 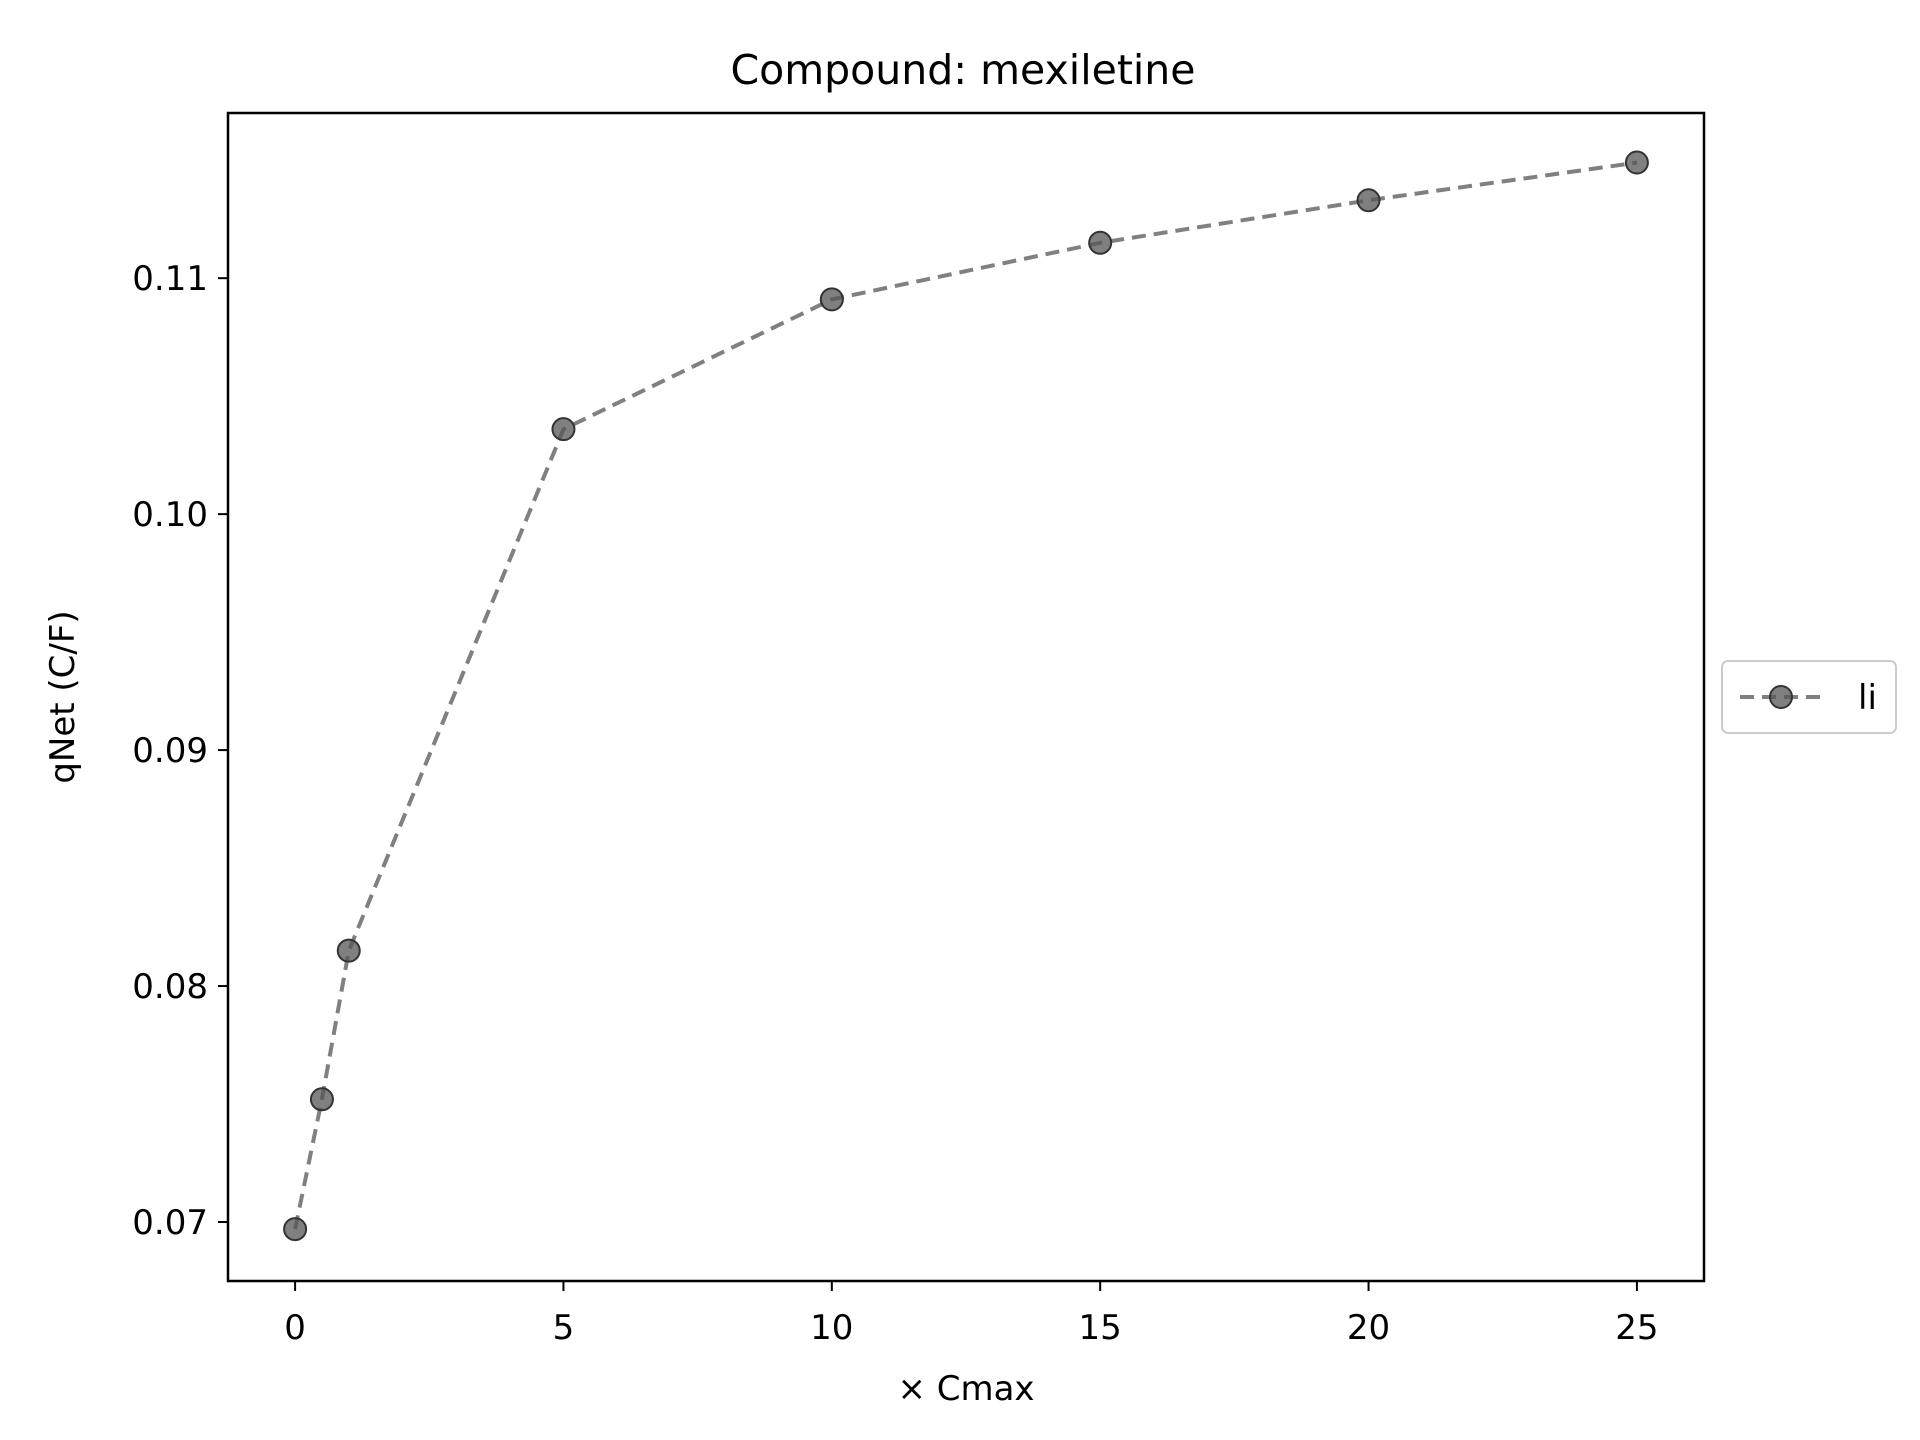 I want to click on y-tick-label: 0.10, so click(x=170, y=515).